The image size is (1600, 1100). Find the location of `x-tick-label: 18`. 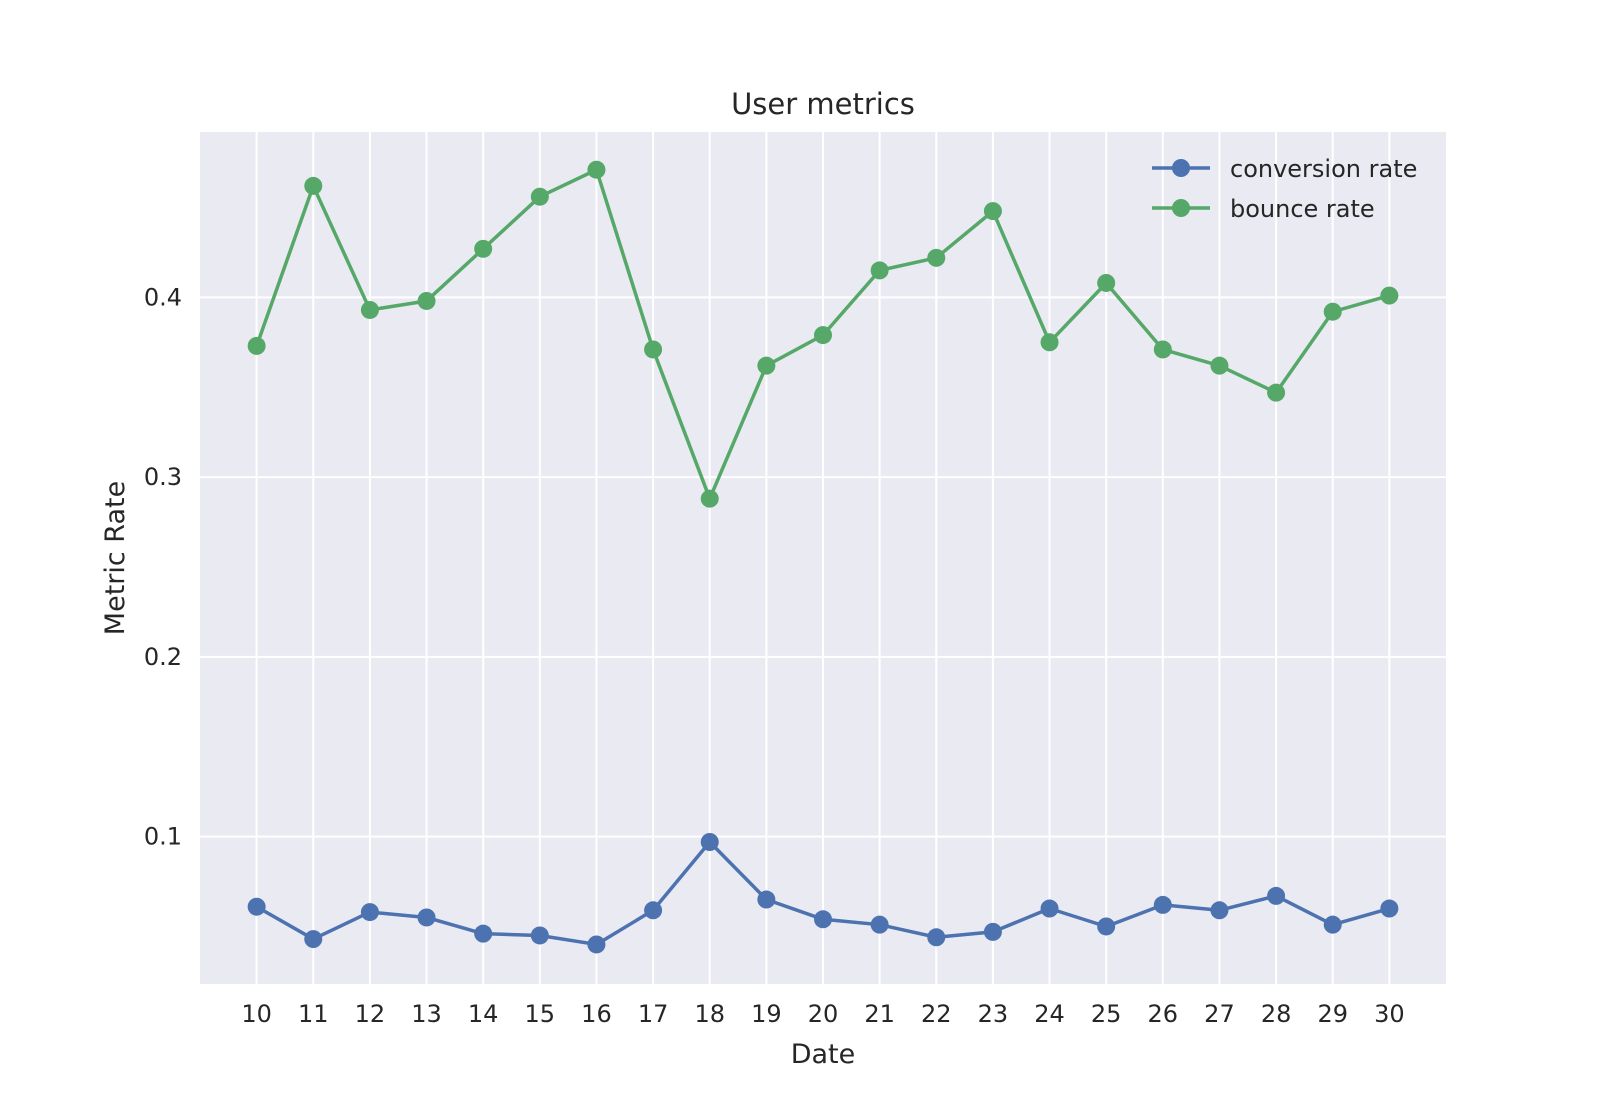

x-tick-label: 18 is located at coordinates (709, 1014).